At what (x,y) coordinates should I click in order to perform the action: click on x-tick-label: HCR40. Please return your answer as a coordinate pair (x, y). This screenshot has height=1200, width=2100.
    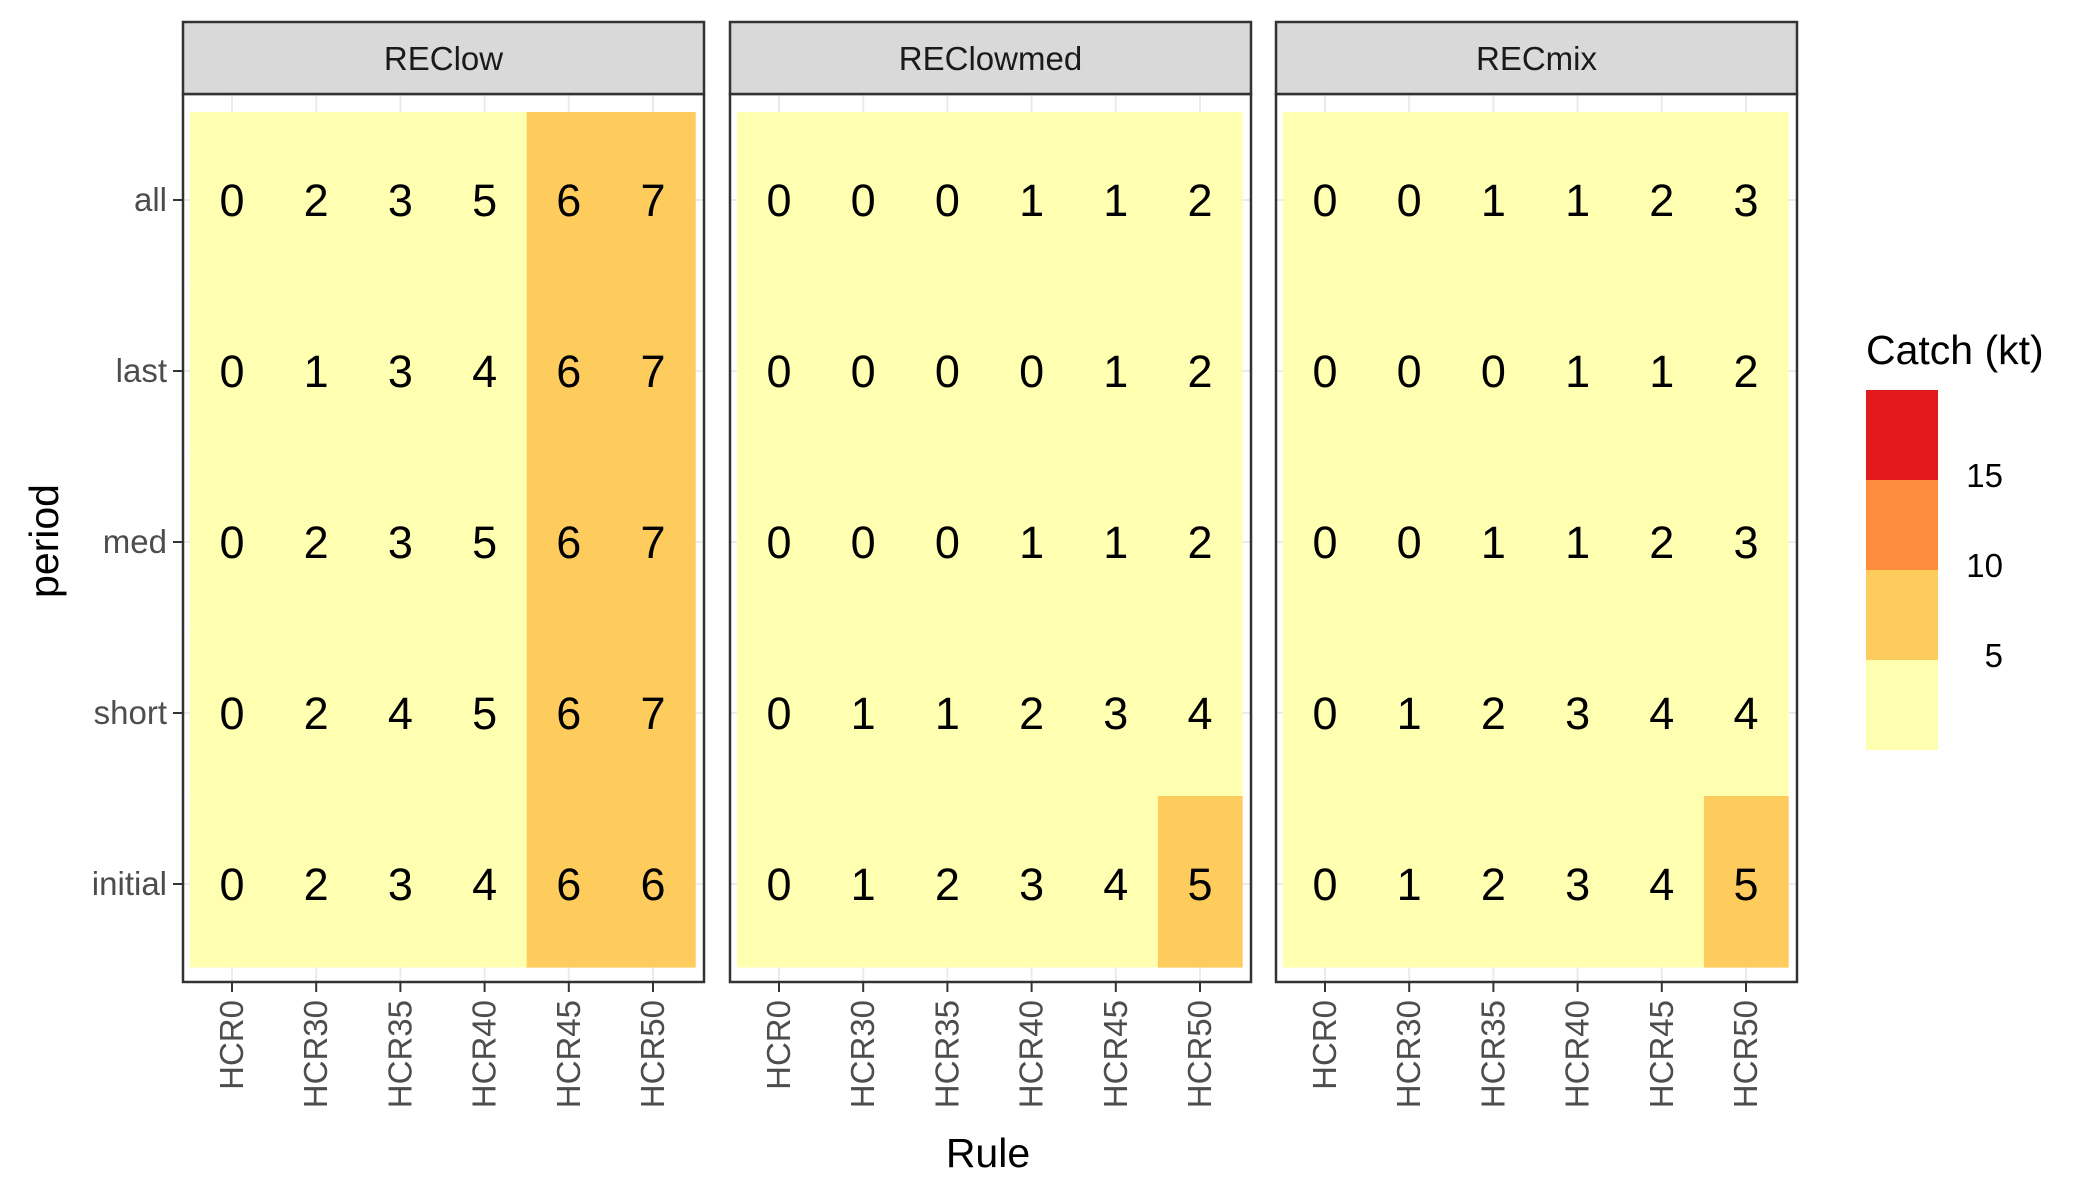
    Looking at the image, I should click on (1577, 1054).